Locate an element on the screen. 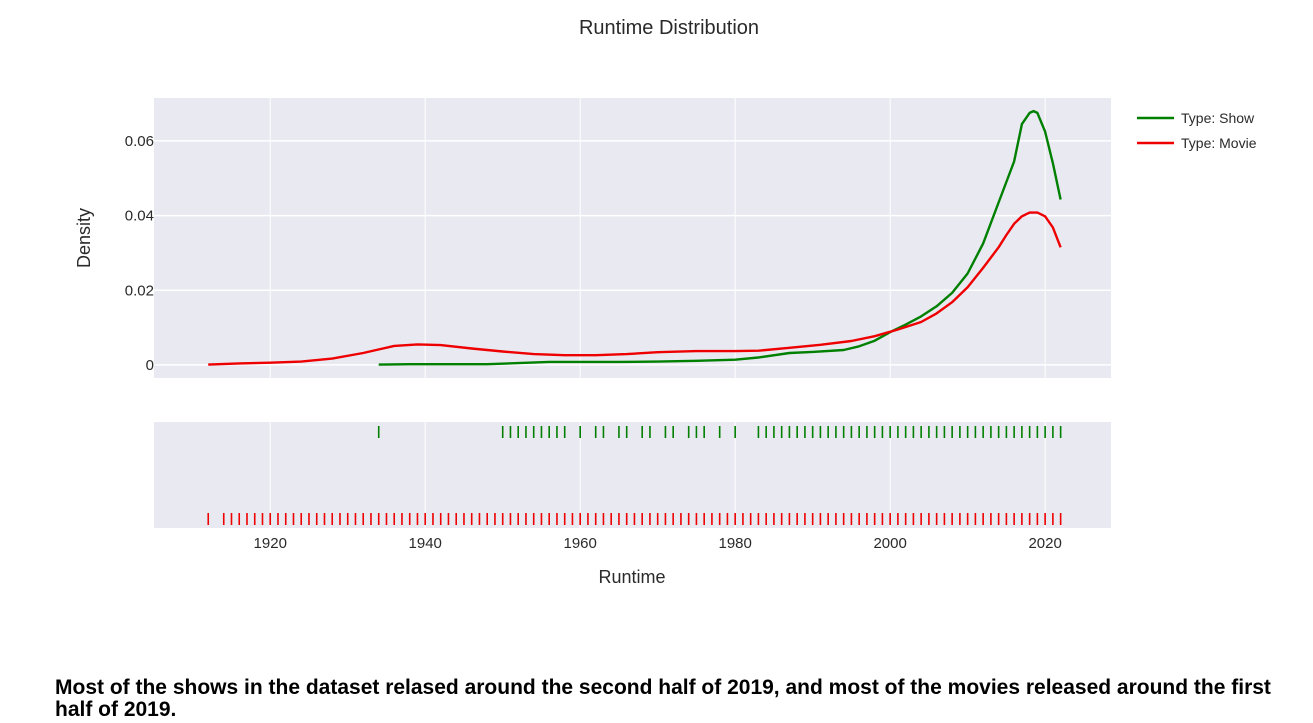 The width and height of the screenshot is (1313, 723). legend-item-show: Type: Show is located at coordinates (1196, 118).